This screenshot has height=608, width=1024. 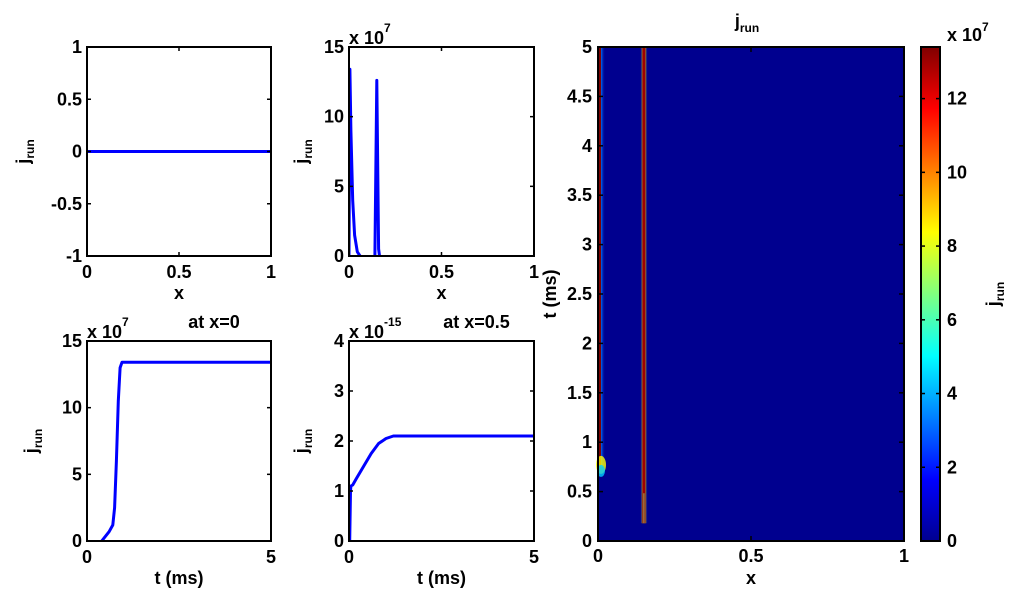 I want to click on y-tick-label: 5, so click(x=339, y=186).